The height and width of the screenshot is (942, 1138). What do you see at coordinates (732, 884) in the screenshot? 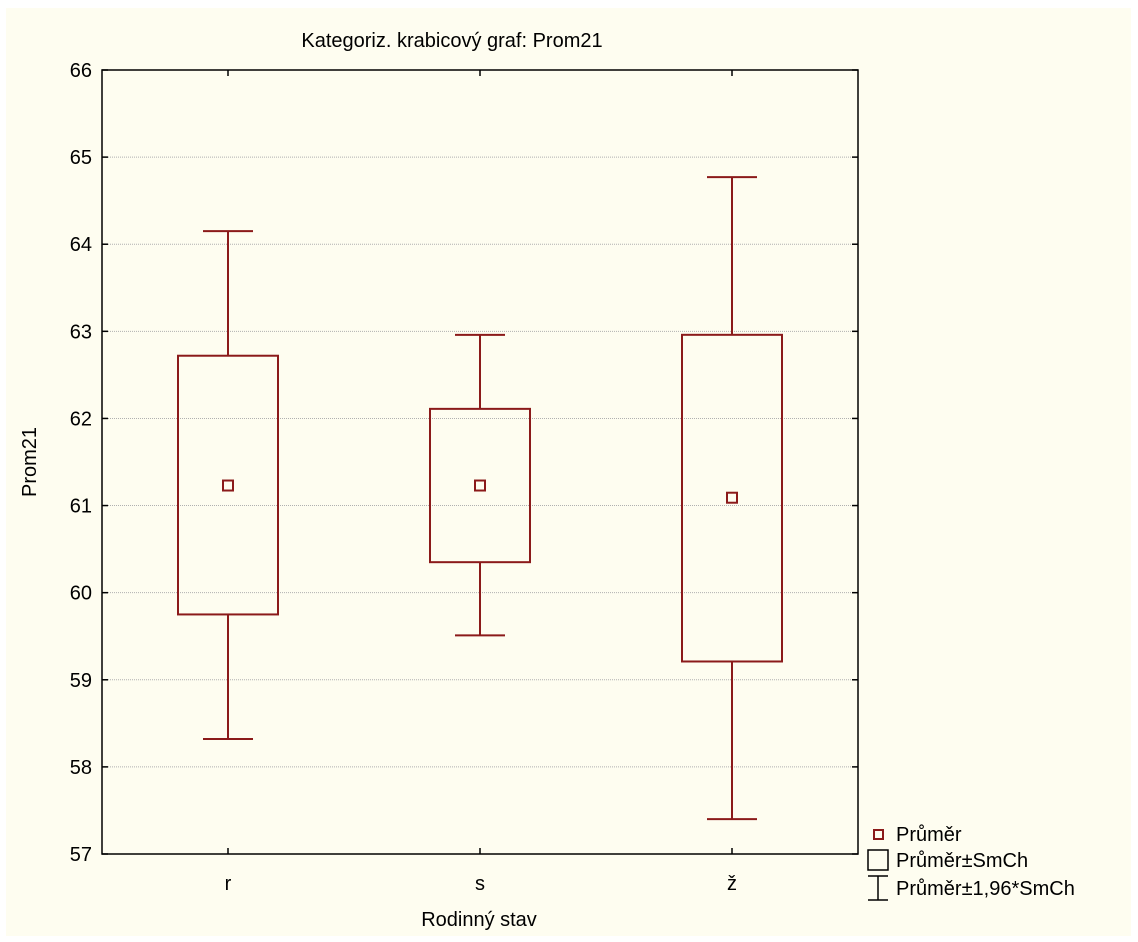
I see `x-tick-label: ž` at bounding box center [732, 884].